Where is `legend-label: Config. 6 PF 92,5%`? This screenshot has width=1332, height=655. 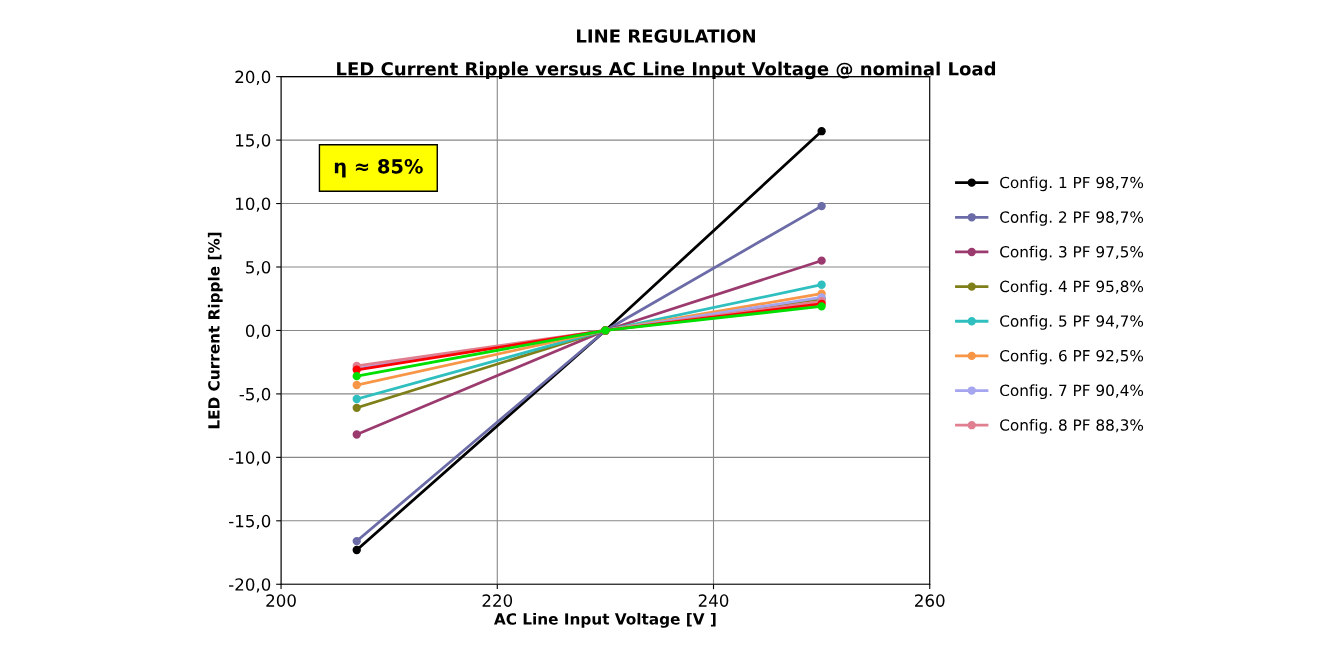 legend-label: Config. 6 PF 92,5% is located at coordinates (1072, 357).